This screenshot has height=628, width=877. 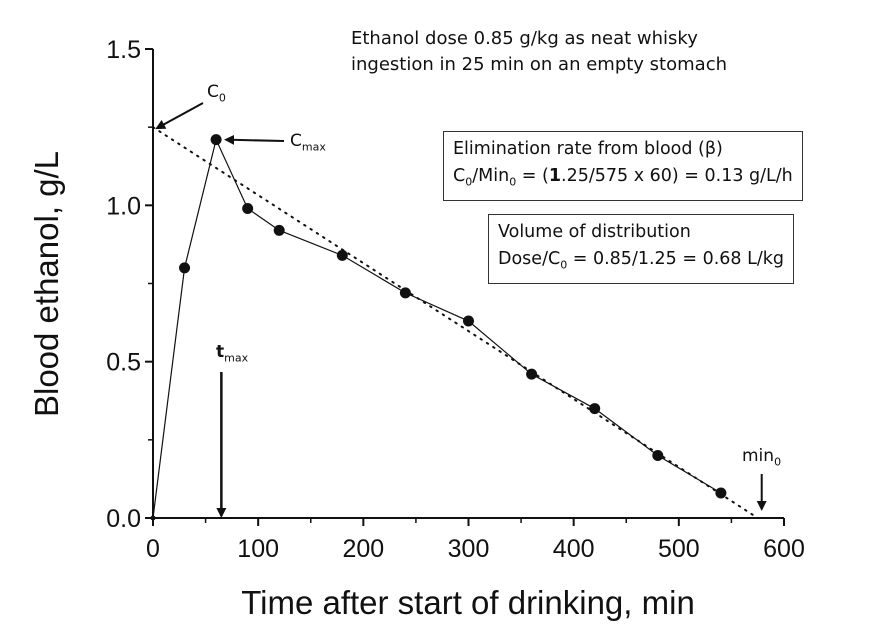 What do you see at coordinates (491, 176) in the screenshot?
I see `formula-min: /Min` at bounding box center [491, 176].